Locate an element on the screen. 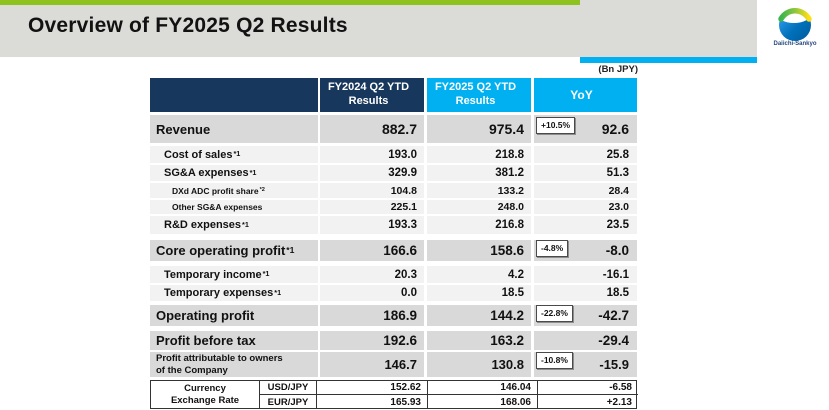  usd-fy2025-rate: 146.04 is located at coordinates (482, 388).